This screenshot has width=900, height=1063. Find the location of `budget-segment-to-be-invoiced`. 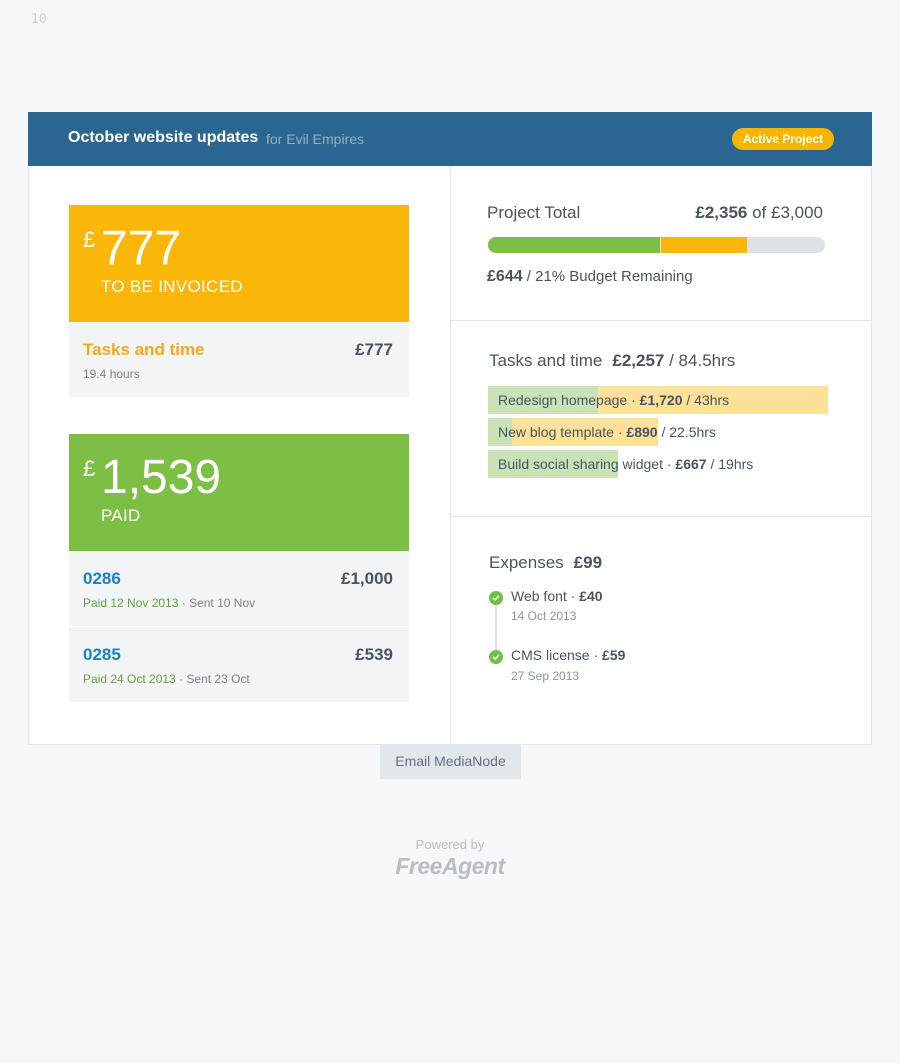

budget-segment-to-be-invoiced is located at coordinates (704, 245).